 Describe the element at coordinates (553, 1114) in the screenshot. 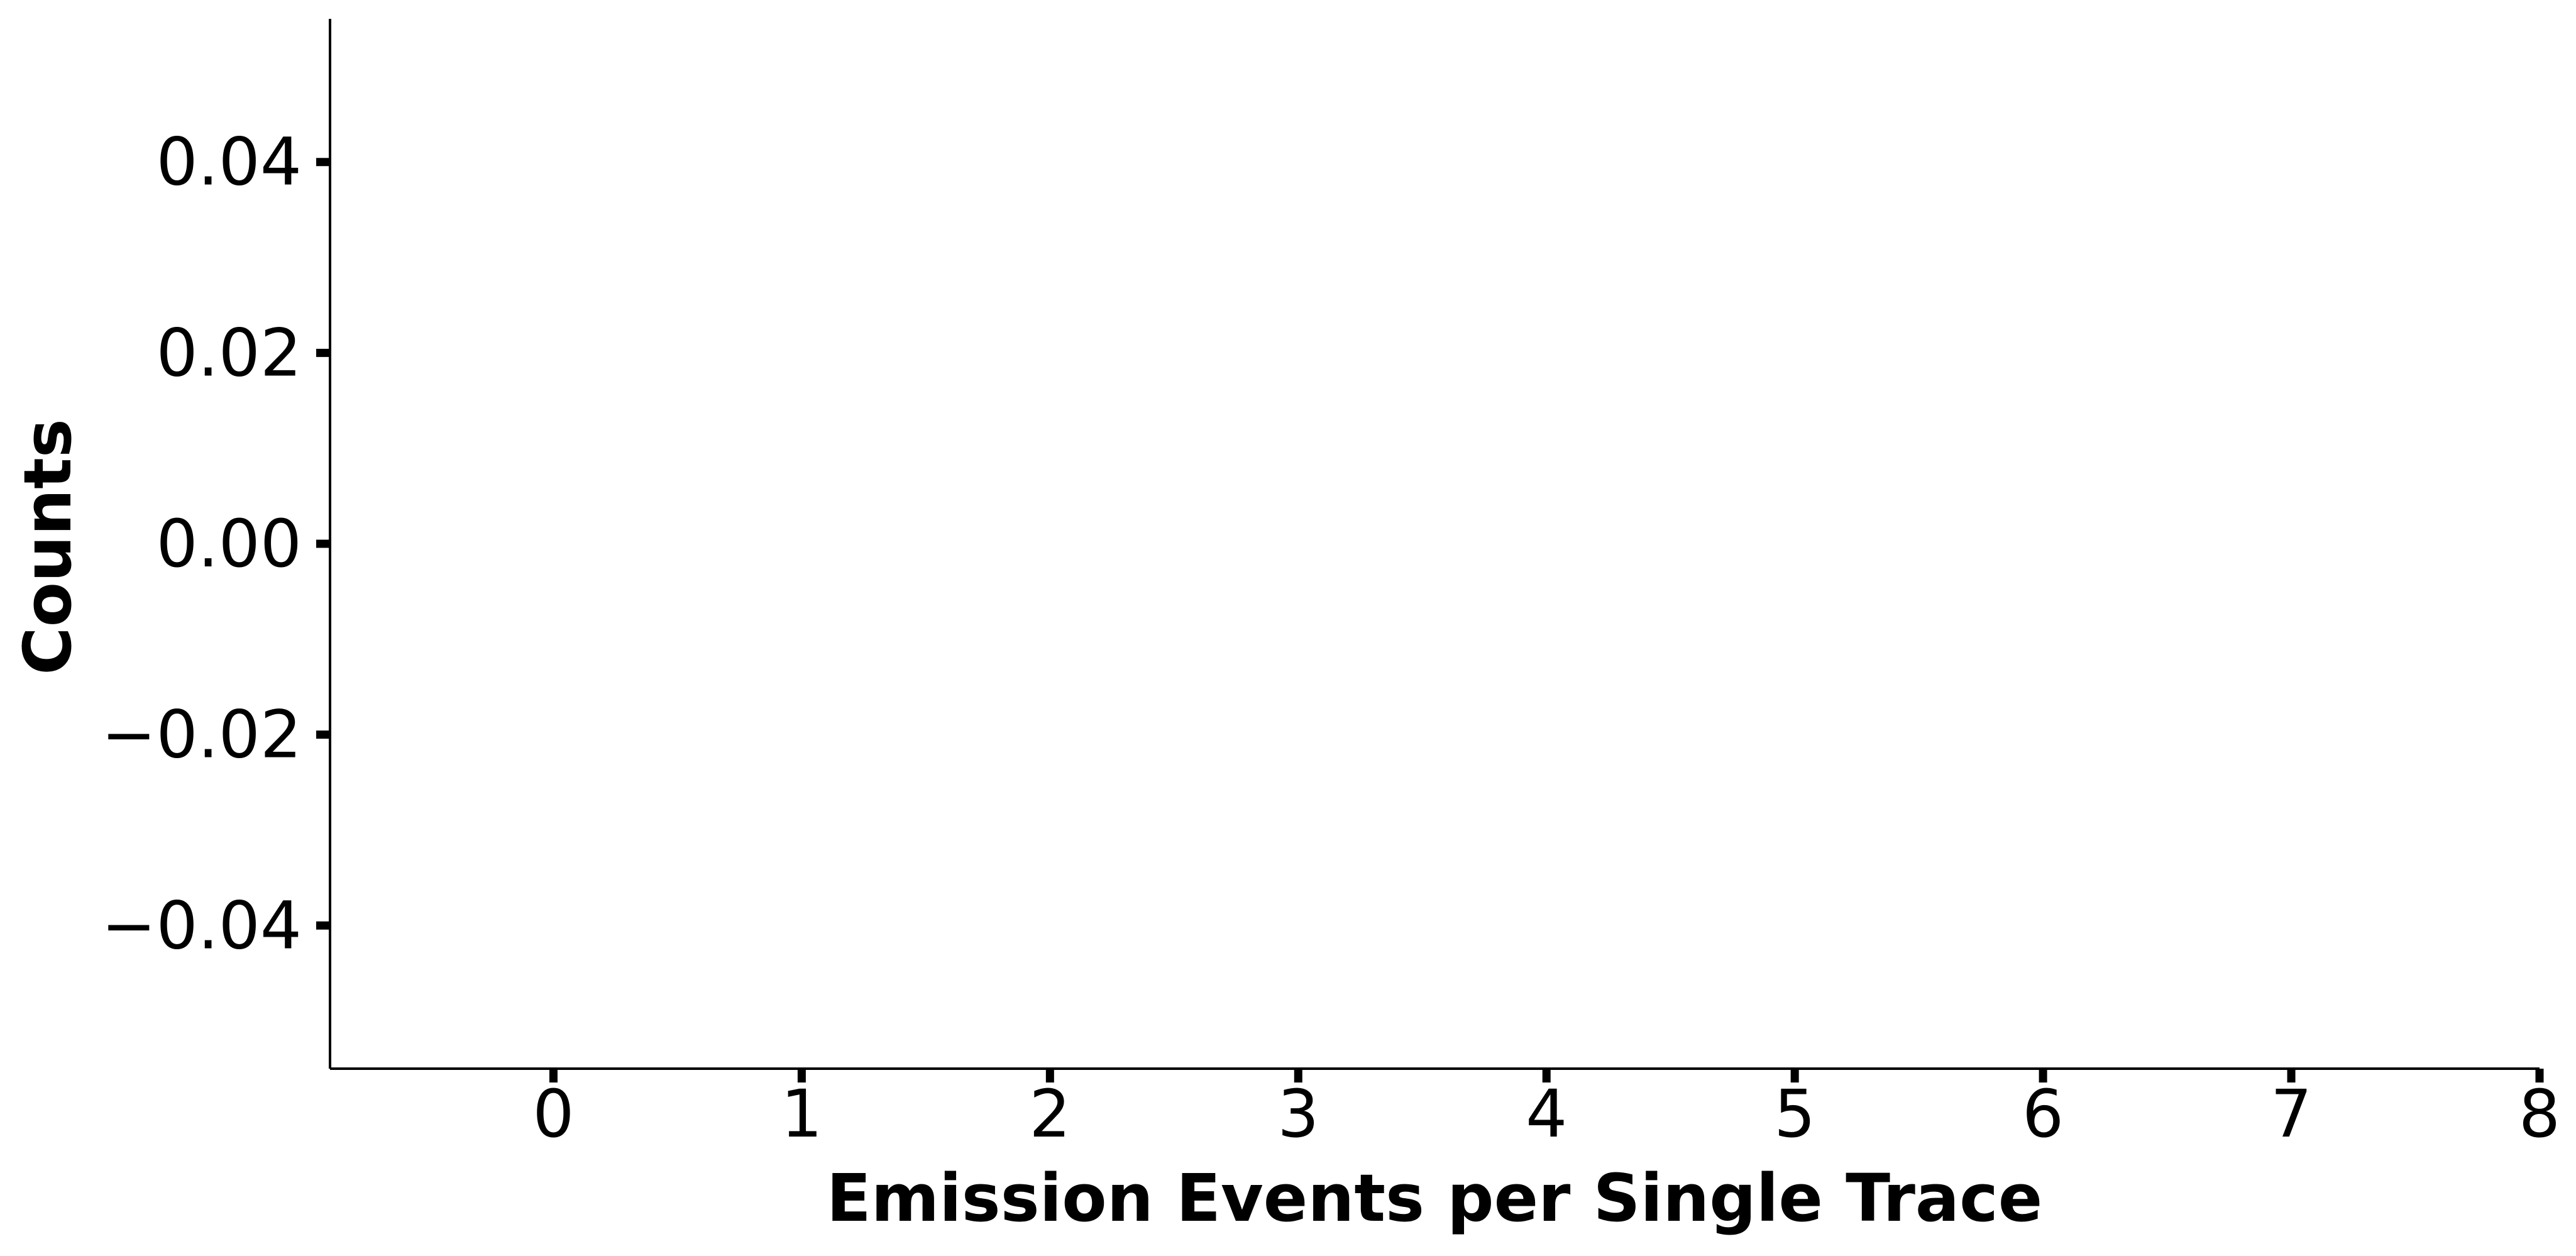

I see `x-tick-label: 0` at that location.